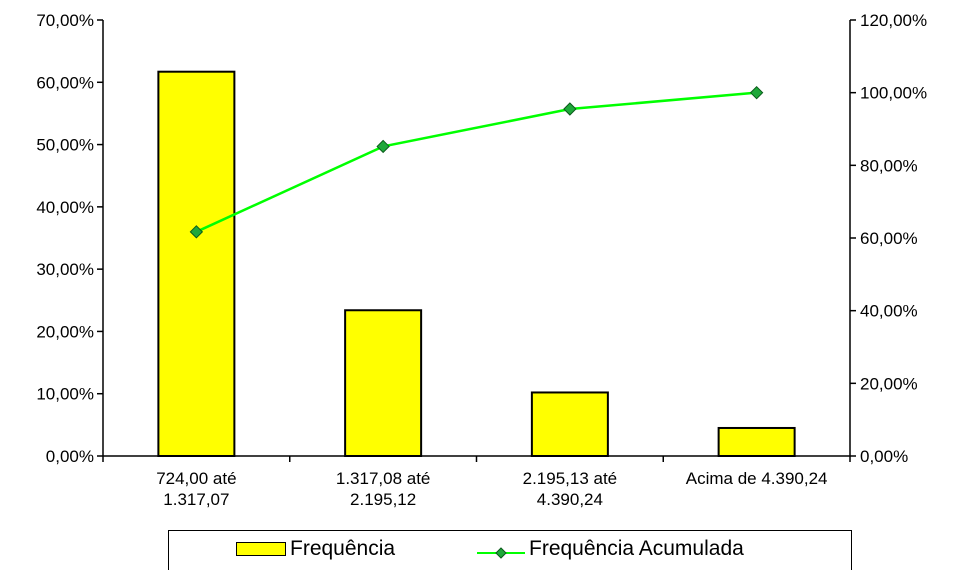 The image size is (954, 570). Describe the element at coordinates (343, 548) in the screenshot. I see `legend-label-frequencia: Frequência` at that location.